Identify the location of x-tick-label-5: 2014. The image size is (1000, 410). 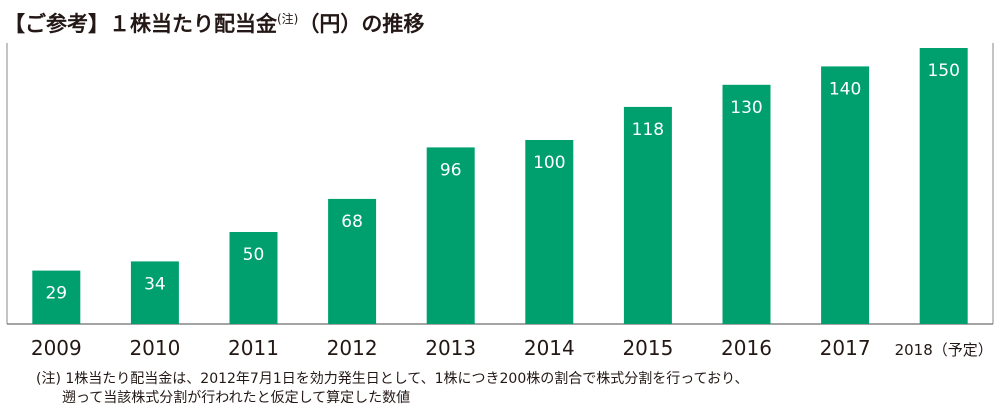
(549, 348).